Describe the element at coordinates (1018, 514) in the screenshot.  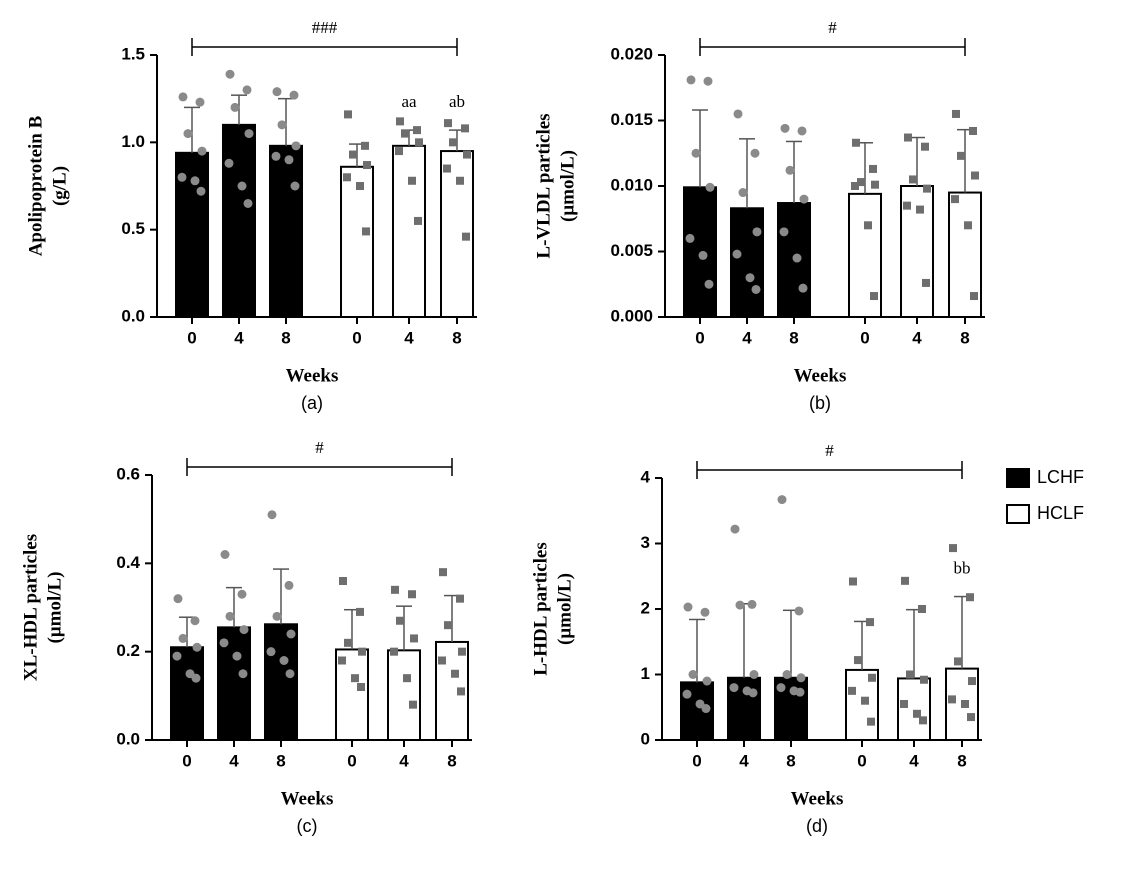
I see `legend-swatch` at that location.